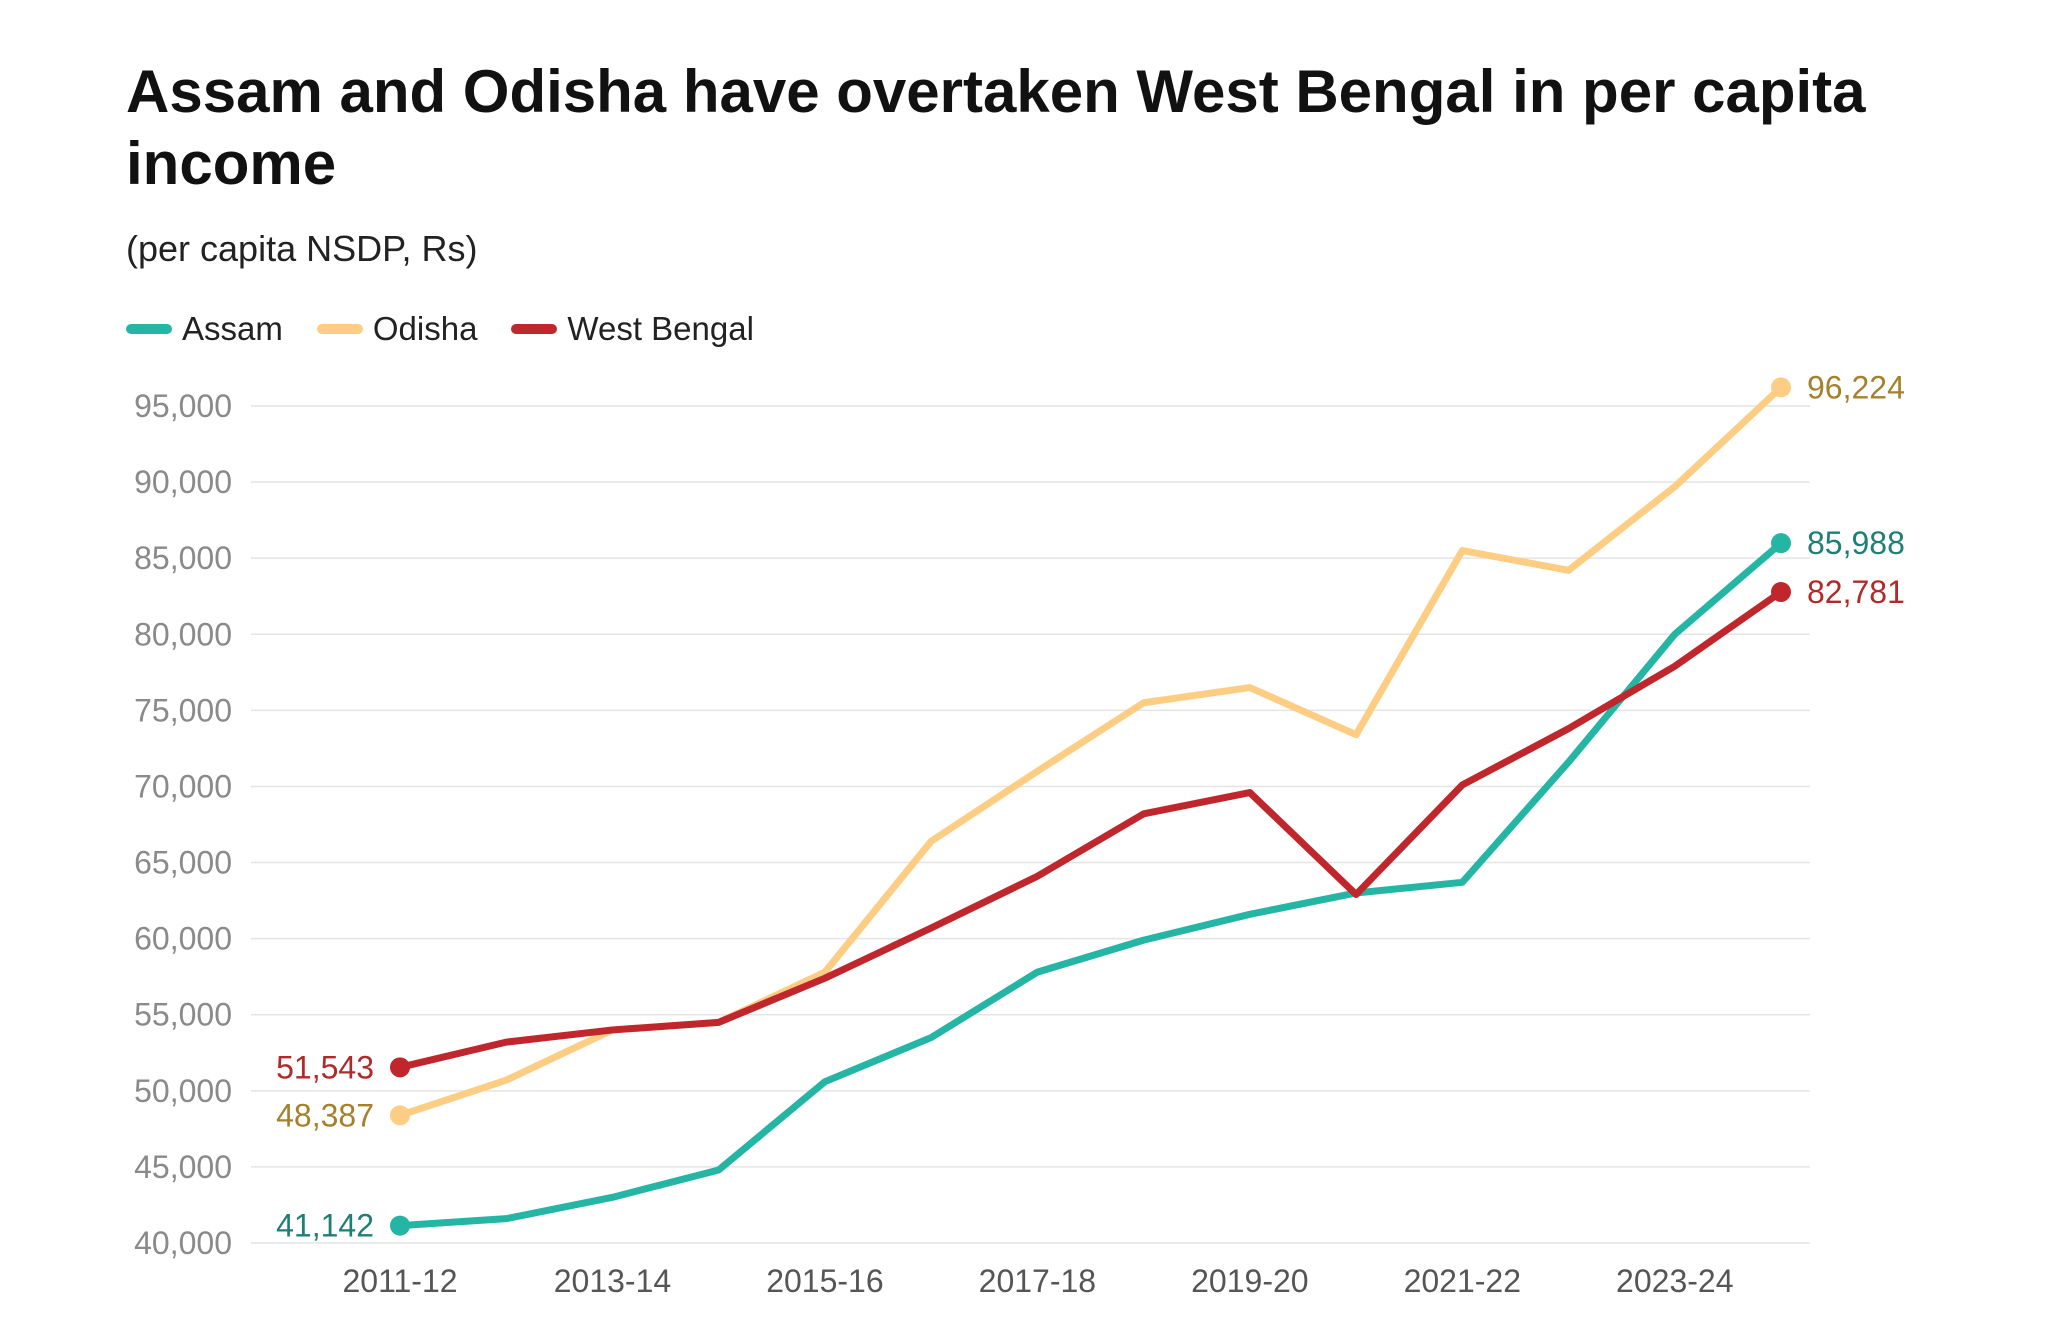 This screenshot has width=2048, height=1330. Describe the element at coordinates (325, 1067) in the screenshot. I see `start-data-label: 51,543` at that location.